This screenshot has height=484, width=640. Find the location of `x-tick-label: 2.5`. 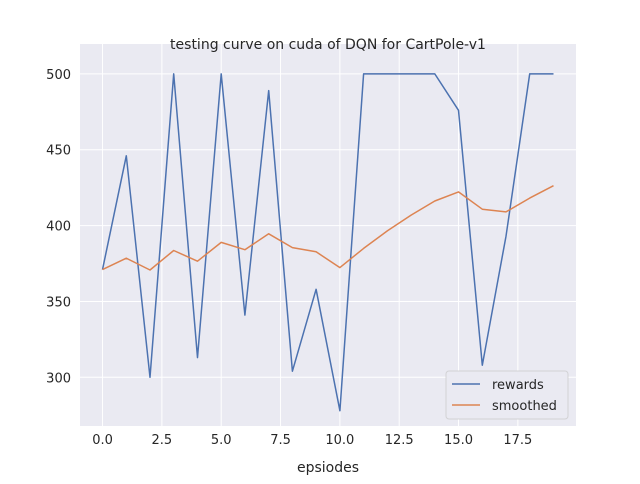

x-tick-label: 2.5 is located at coordinates (162, 440).